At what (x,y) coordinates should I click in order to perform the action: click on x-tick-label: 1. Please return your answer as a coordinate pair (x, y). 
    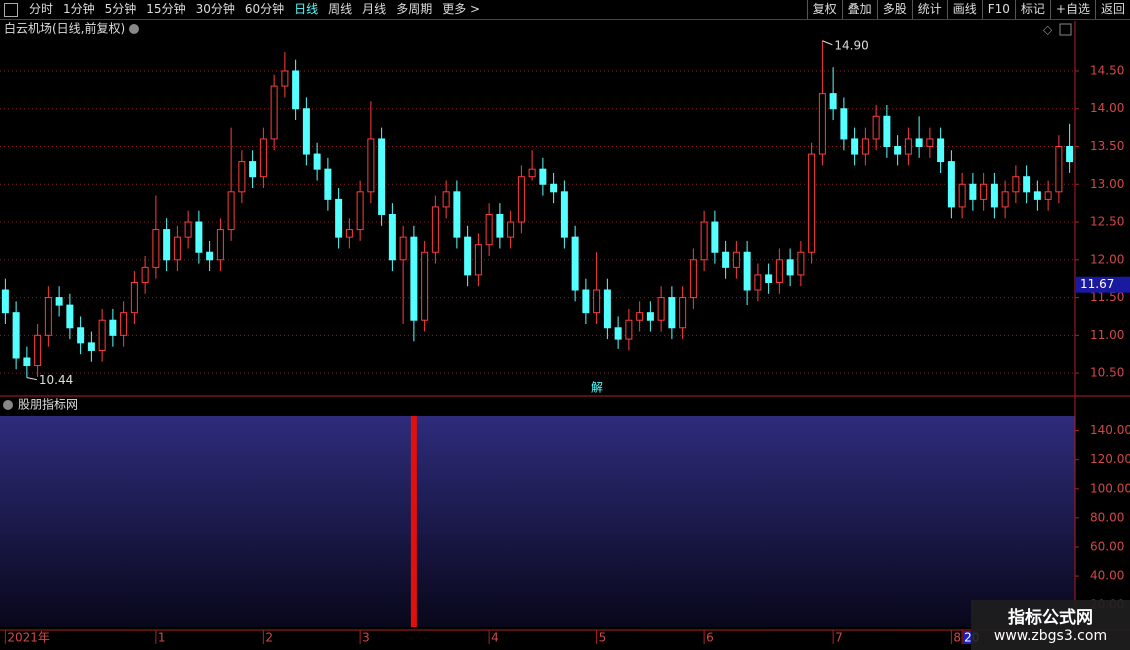
    Looking at the image, I should click on (162, 638).